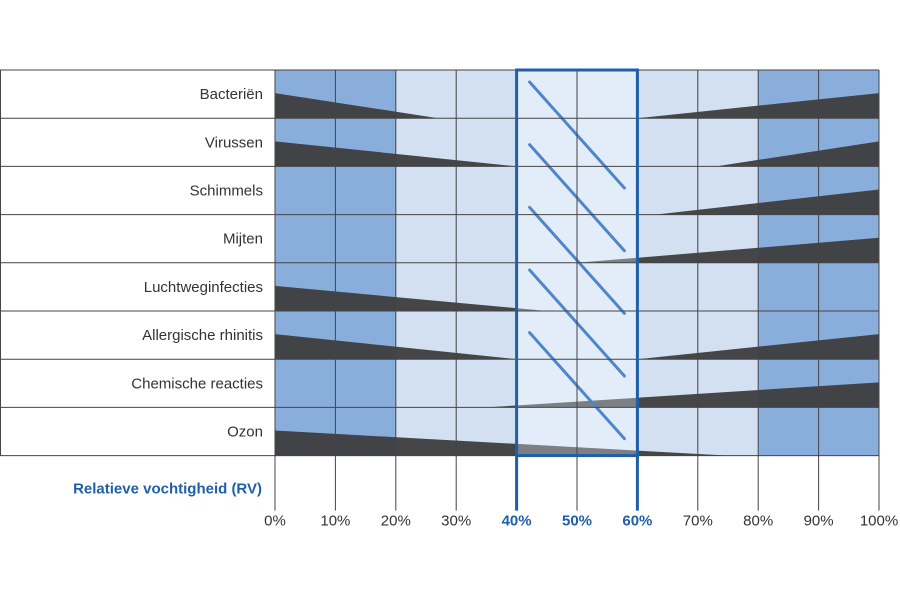  I want to click on x-tick-label: 40%, so click(517, 521).